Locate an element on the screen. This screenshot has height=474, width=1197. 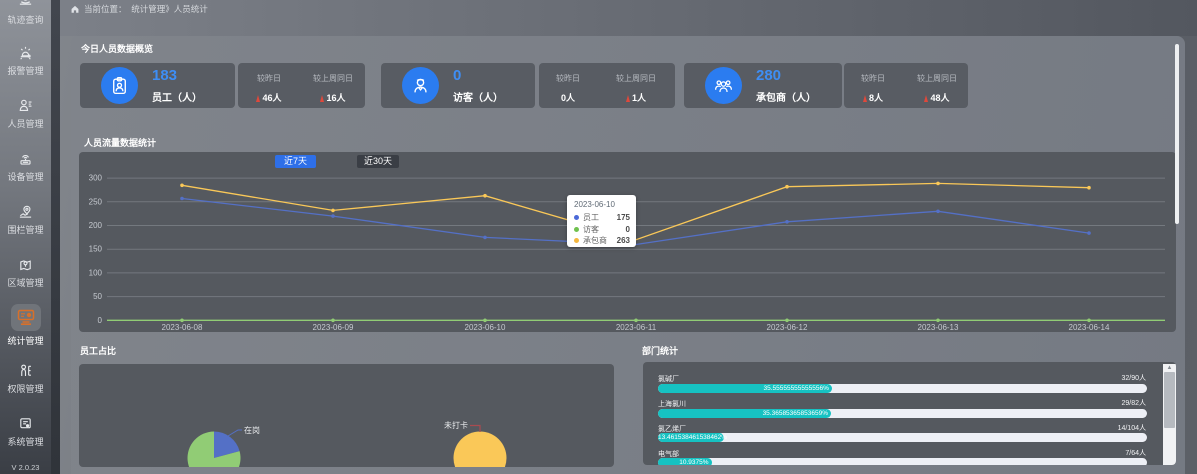
svg-text: 2023-06-13 is located at coordinates (938, 327).